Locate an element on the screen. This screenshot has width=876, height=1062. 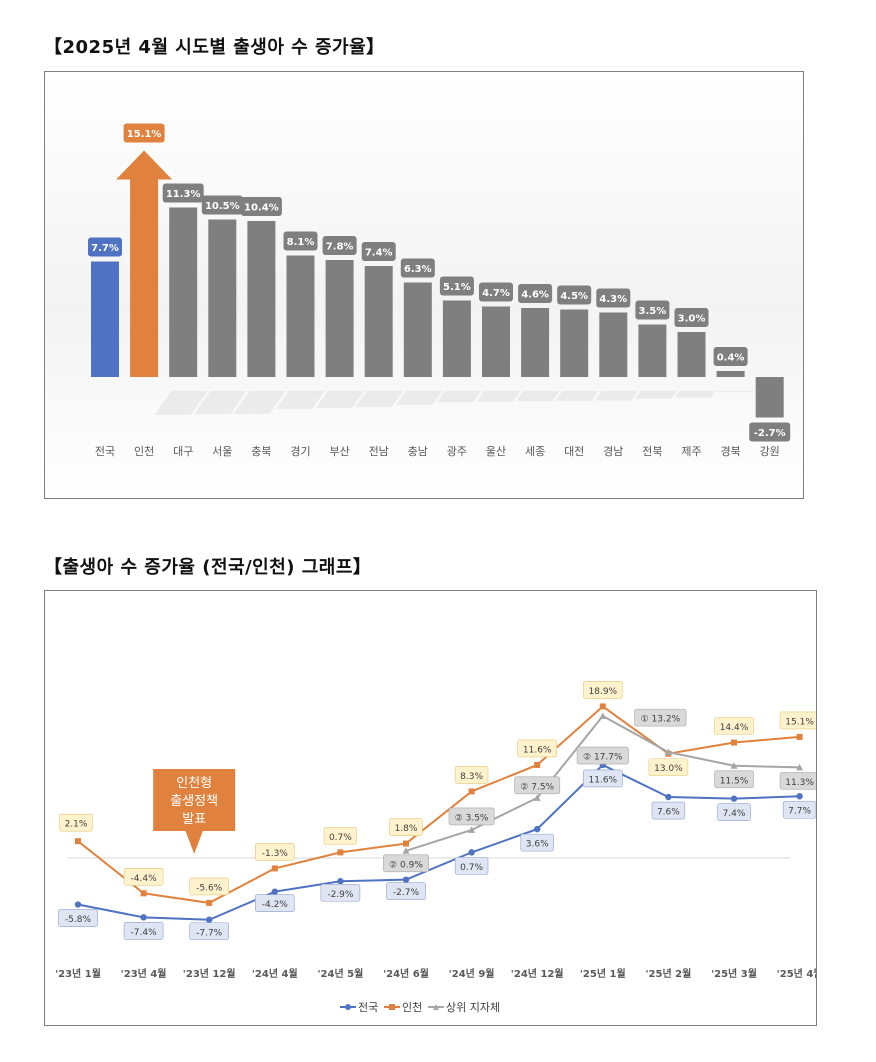
data-label: 10.5% is located at coordinates (222, 206).